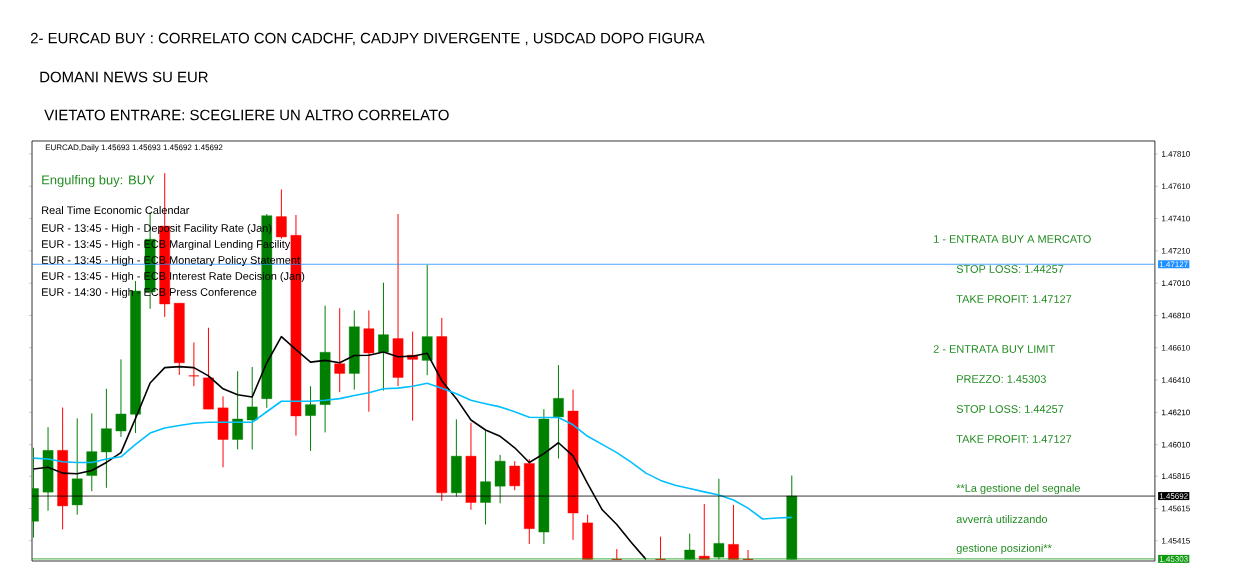 The height and width of the screenshot is (568, 1251). What do you see at coordinates (994, 349) in the screenshot?
I see `text: 2 - ENTRATA BUY LIMIT` at bounding box center [994, 349].